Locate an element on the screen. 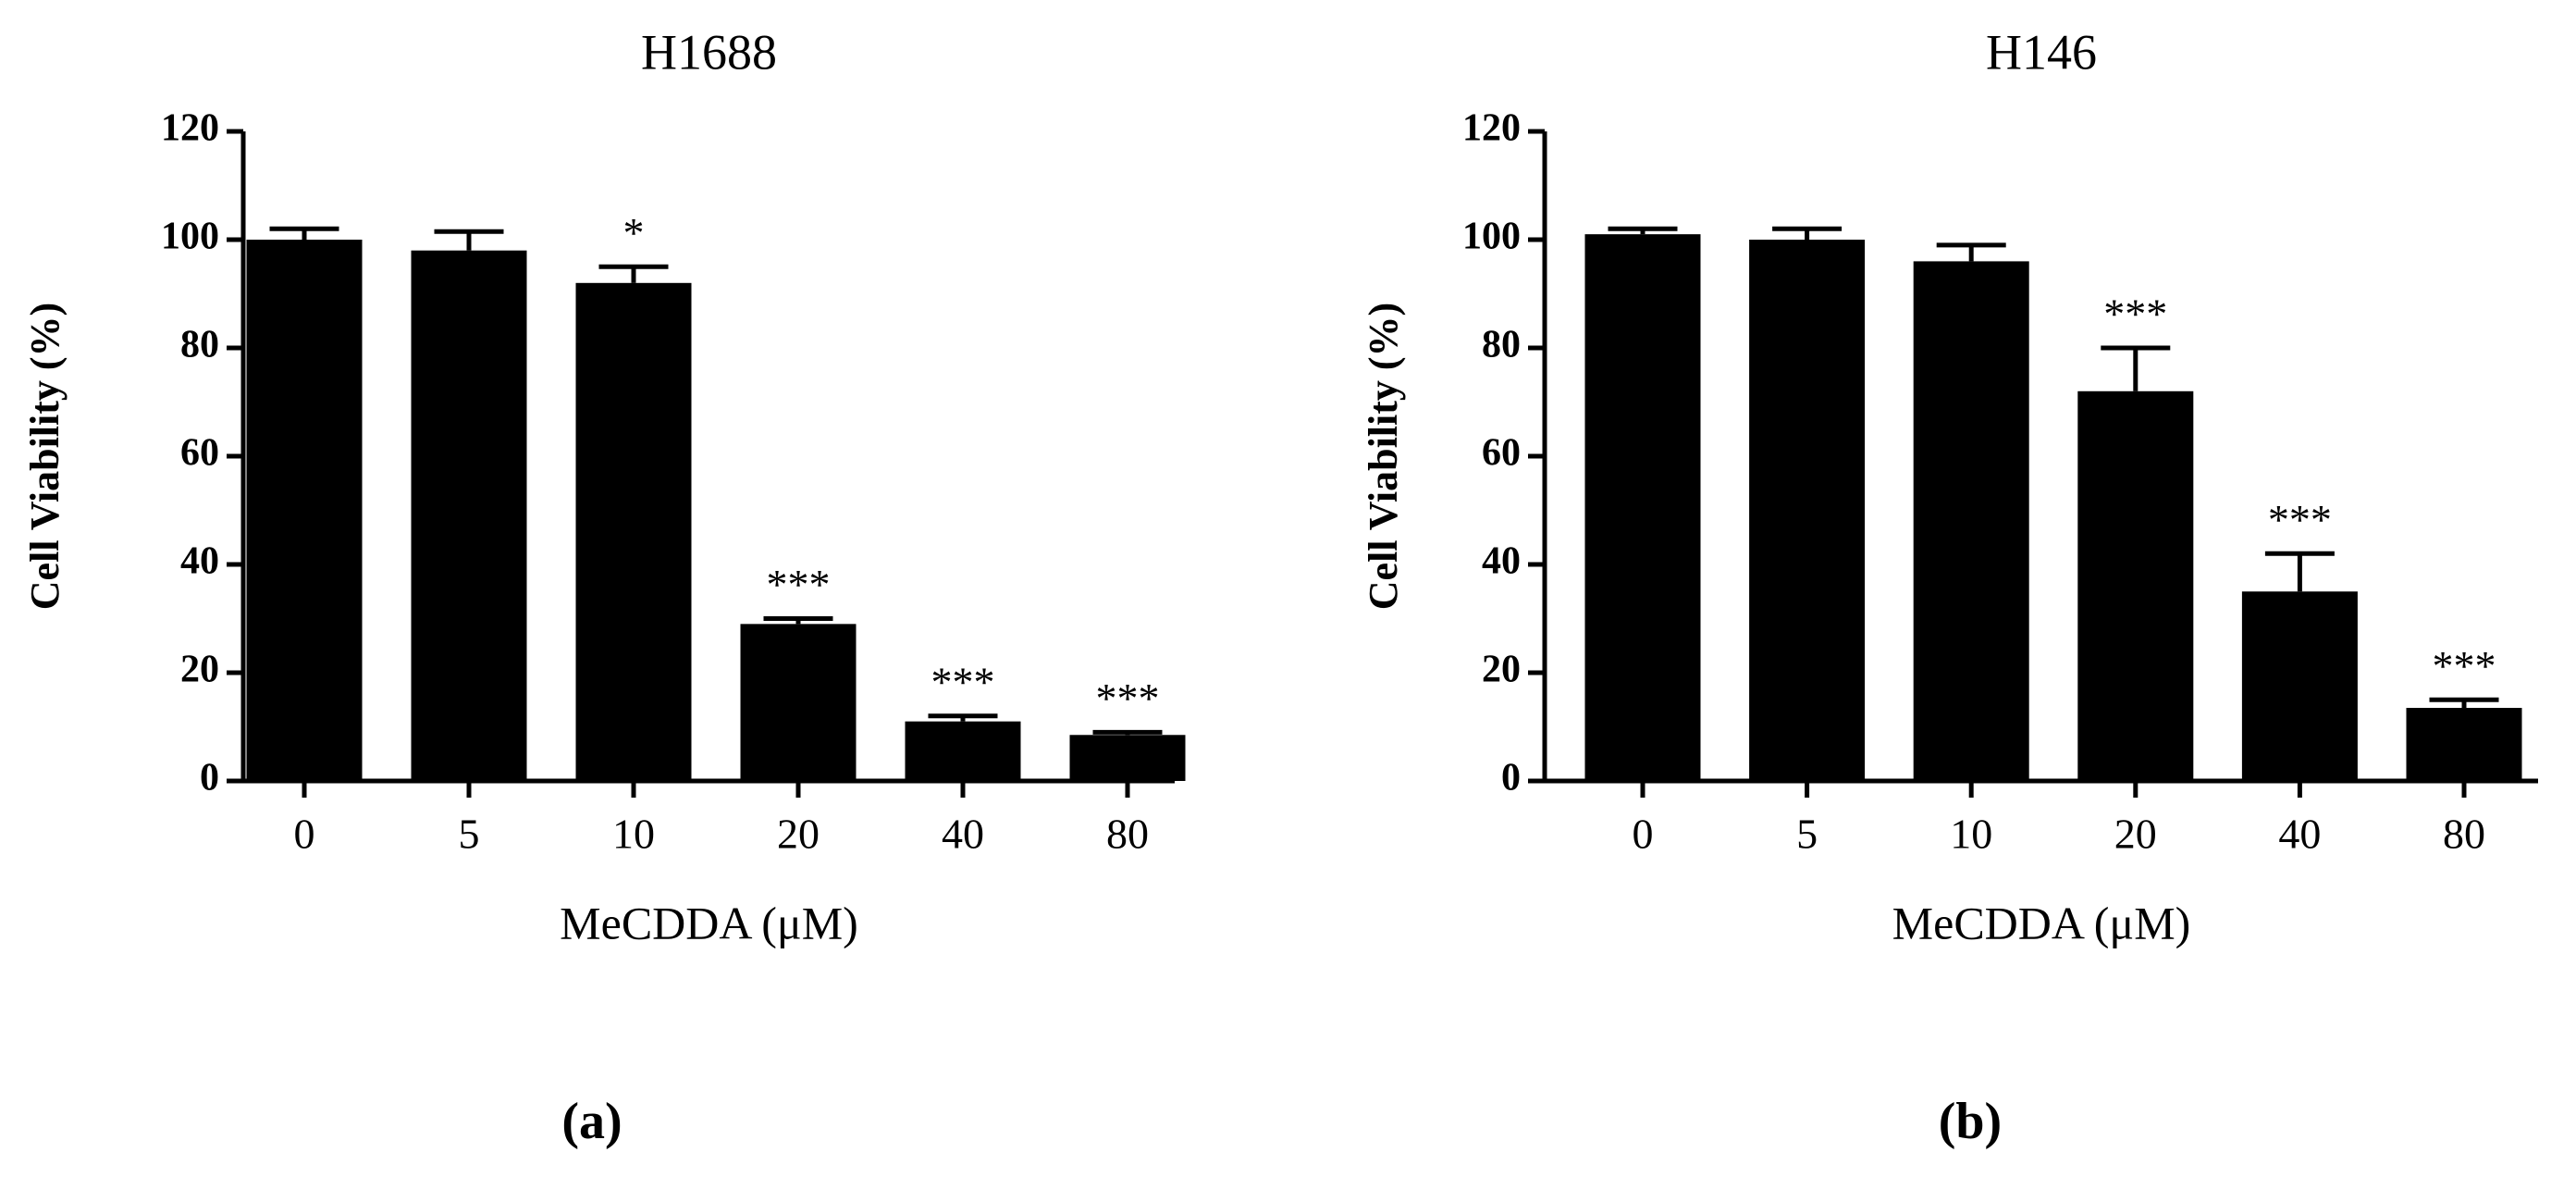  significance-label: * is located at coordinates (634, 232).